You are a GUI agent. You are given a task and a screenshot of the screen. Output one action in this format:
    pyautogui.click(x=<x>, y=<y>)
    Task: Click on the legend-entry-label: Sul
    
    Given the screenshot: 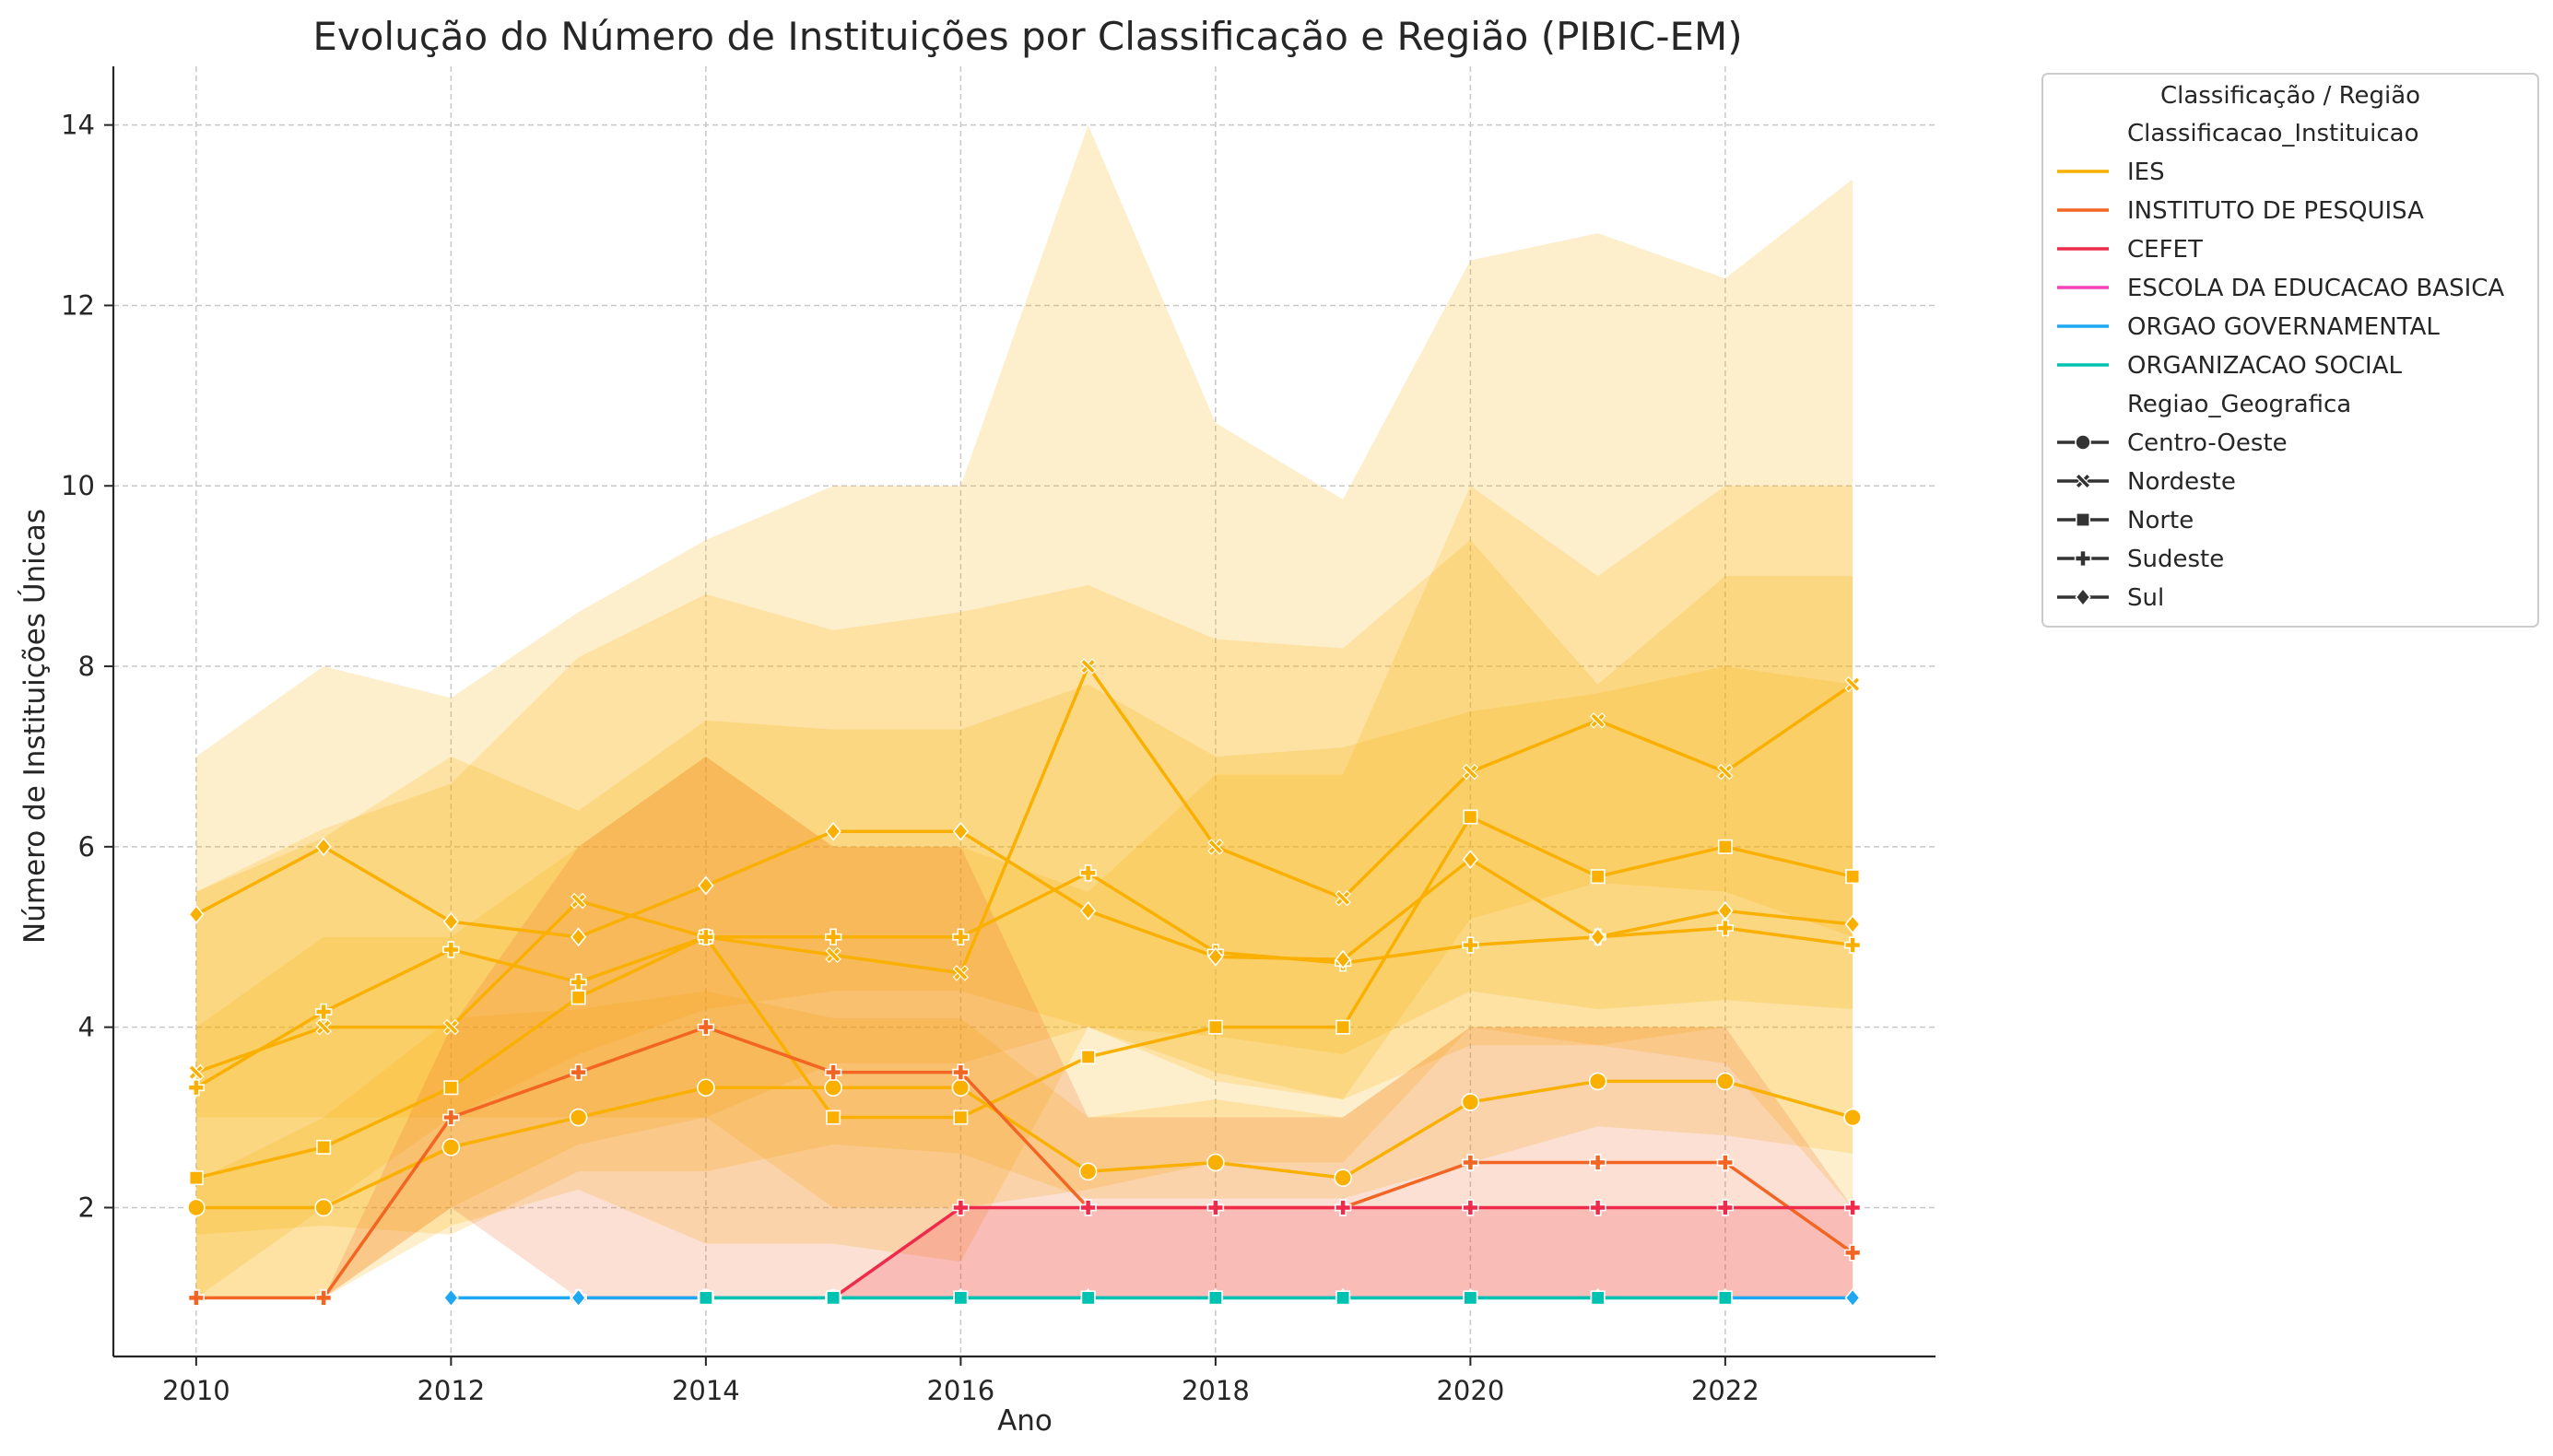 What is the action you would take?
    pyautogui.click(x=2145, y=598)
    